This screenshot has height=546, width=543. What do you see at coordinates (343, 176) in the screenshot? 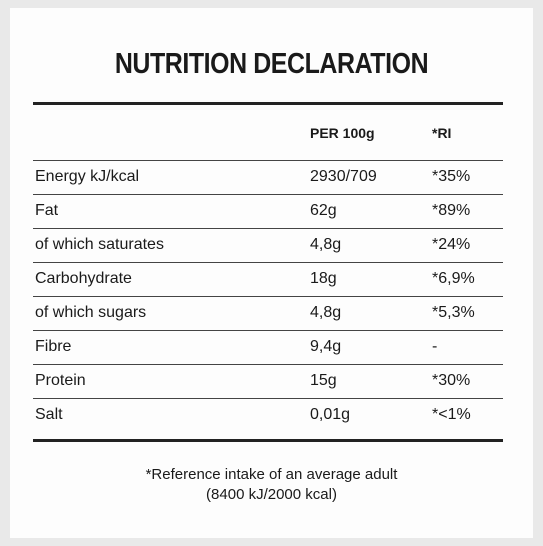
I see `per-100g-value: 2930/709` at bounding box center [343, 176].